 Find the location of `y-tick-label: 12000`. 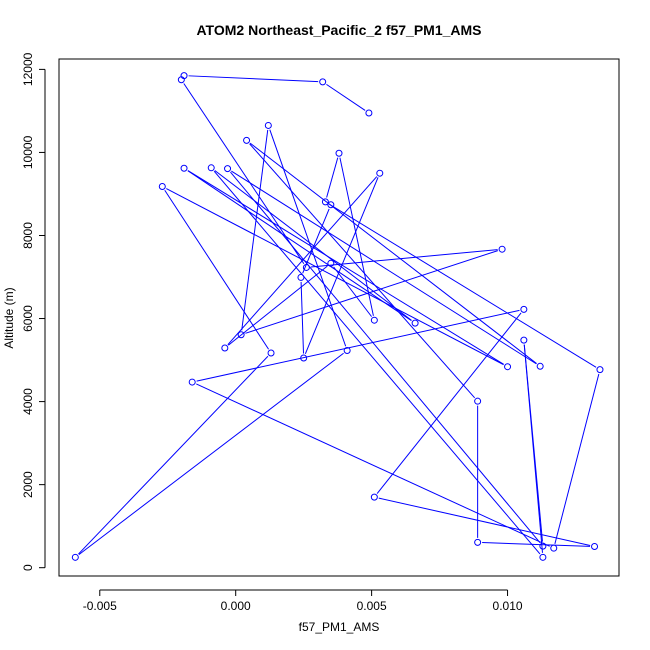

y-tick-label: 12000 is located at coordinates (28, 69).